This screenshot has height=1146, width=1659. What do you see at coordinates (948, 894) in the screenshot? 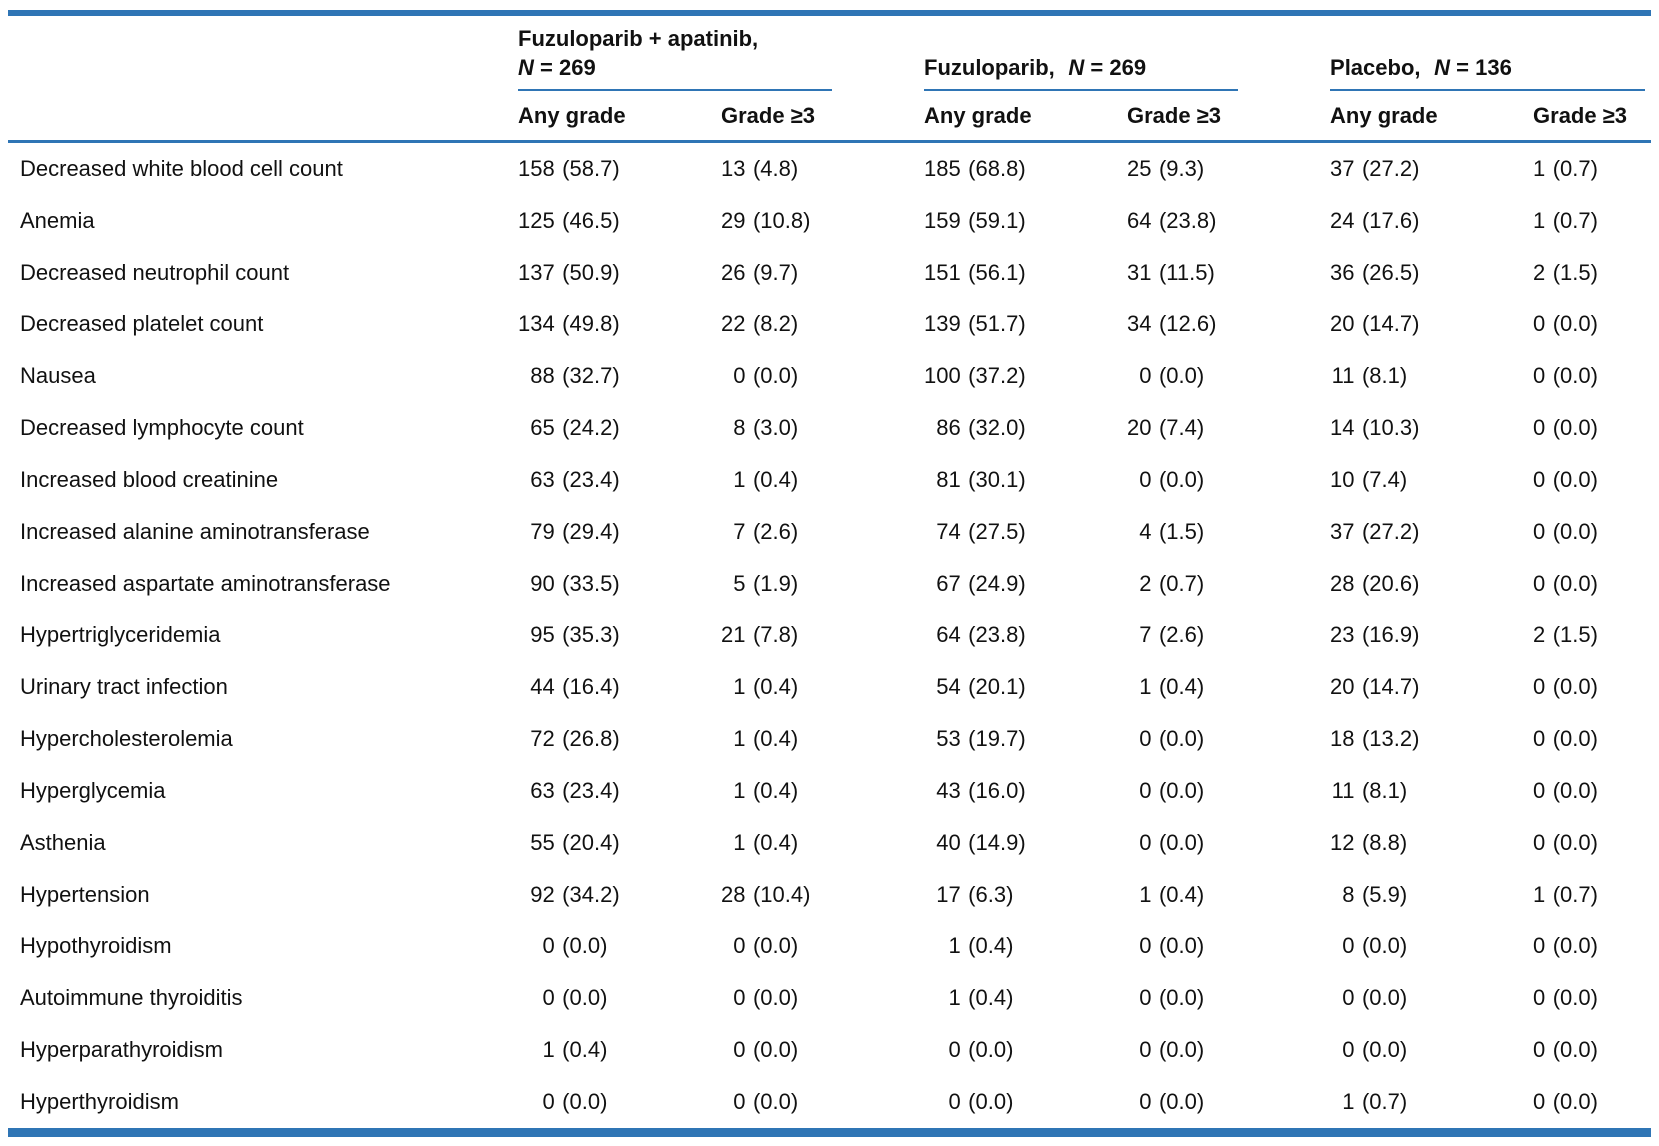
I see `count: 17` at bounding box center [948, 894].